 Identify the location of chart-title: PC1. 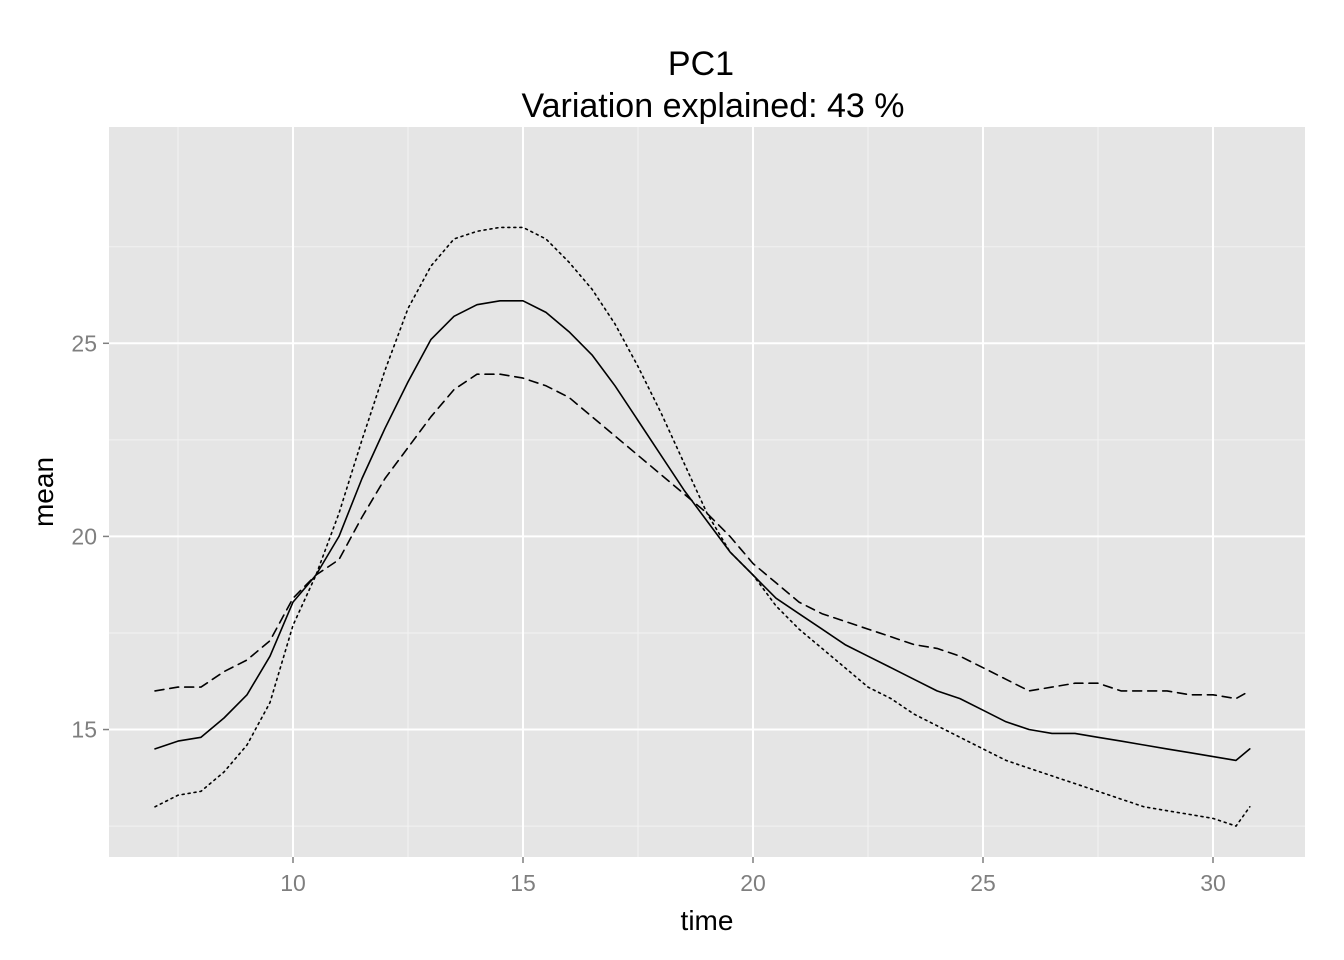
(701, 64).